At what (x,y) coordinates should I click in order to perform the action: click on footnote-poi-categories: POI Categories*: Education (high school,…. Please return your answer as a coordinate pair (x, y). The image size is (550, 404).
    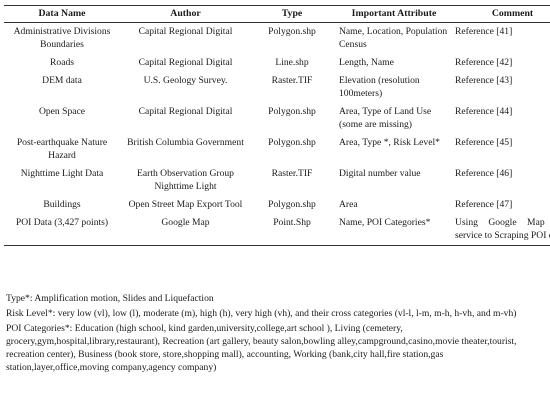
    Looking at the image, I should click on (261, 348).